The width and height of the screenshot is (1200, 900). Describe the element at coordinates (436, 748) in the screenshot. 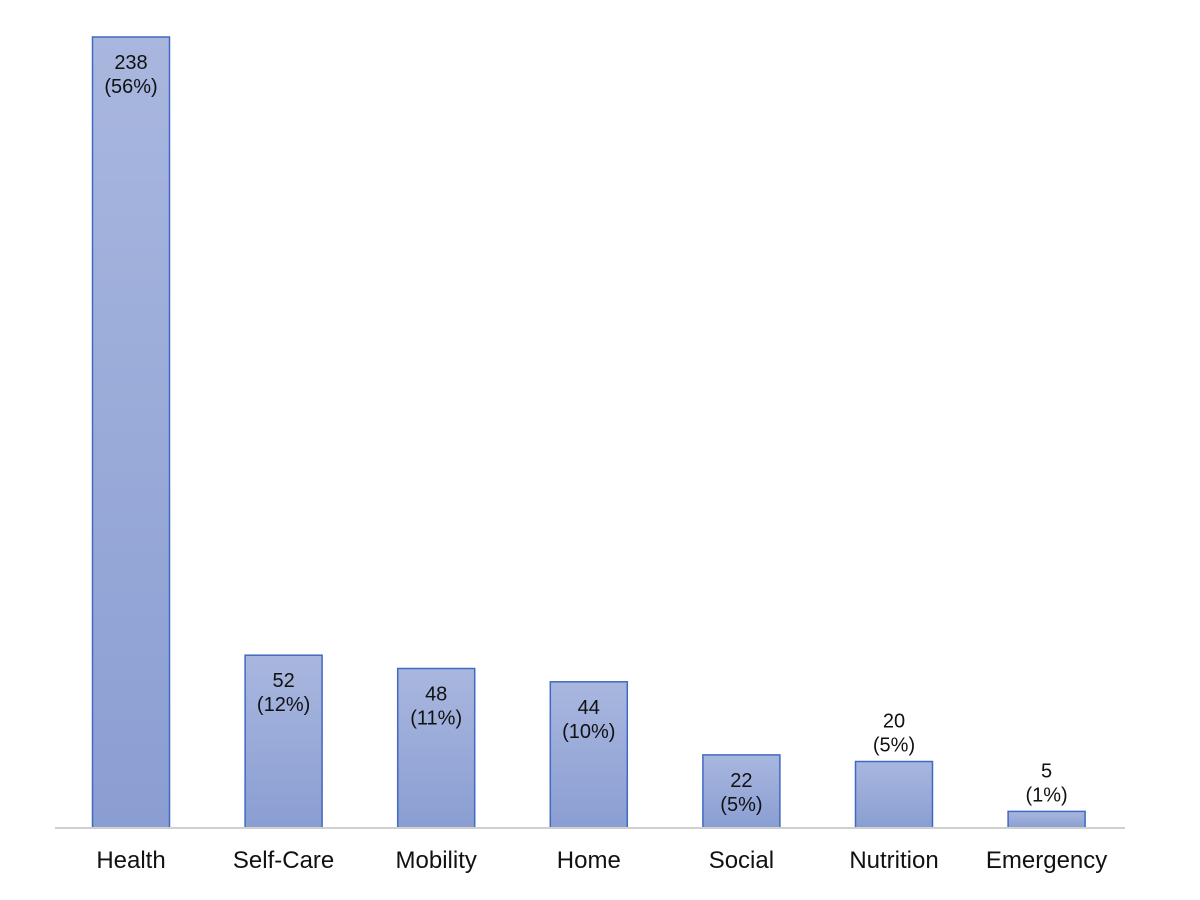

I see `bar-mobility` at that location.